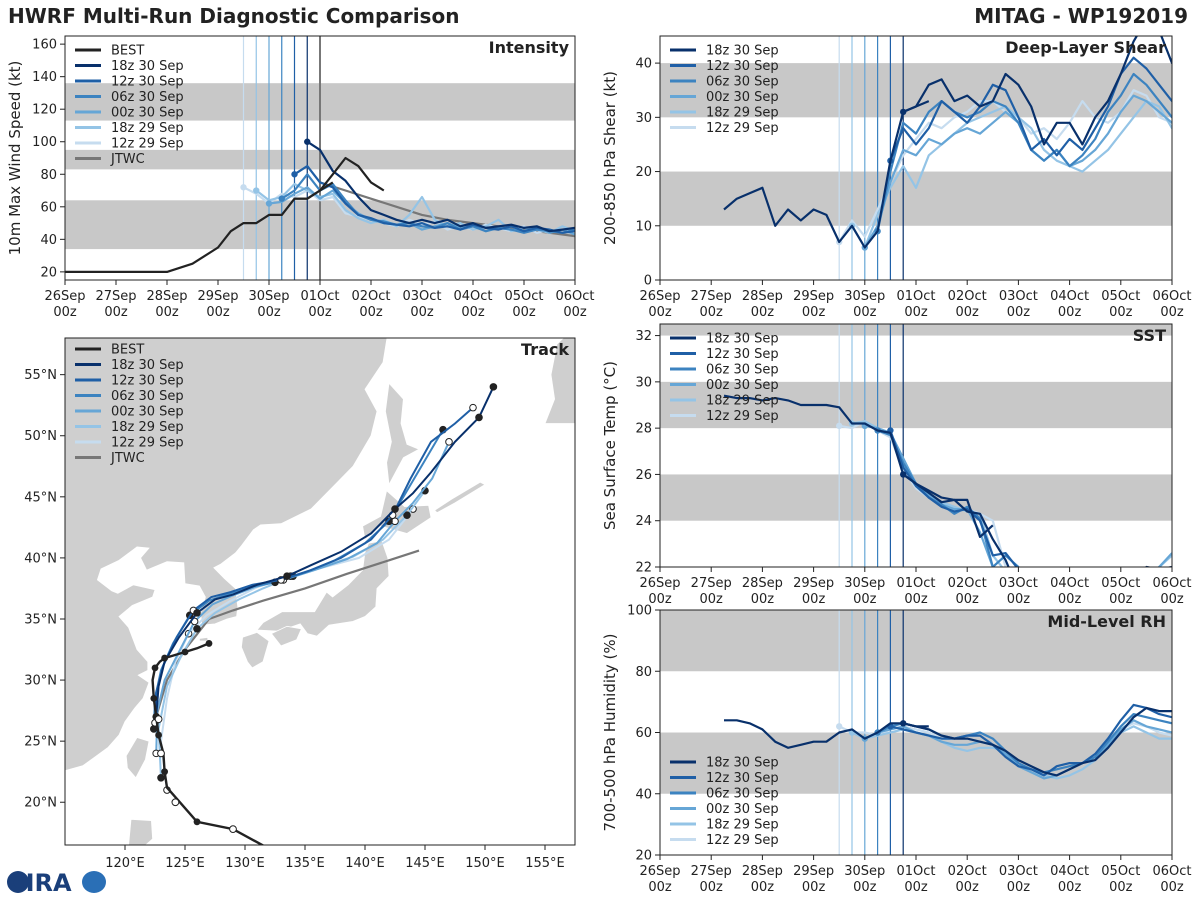 Image resolution: width=1200 pixels, height=900 pixels. I want to click on intensity-title: Intensity, so click(529, 47).